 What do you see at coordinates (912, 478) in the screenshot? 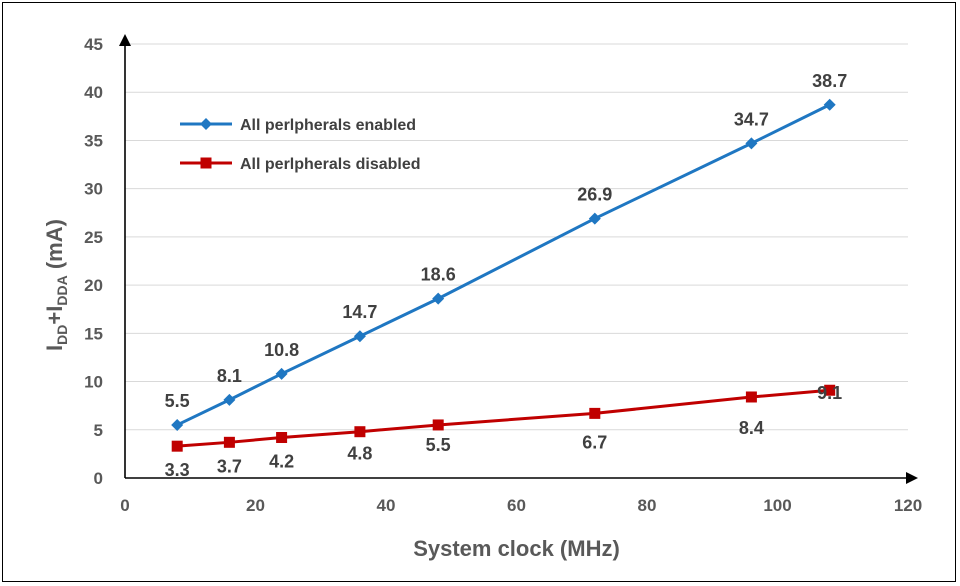
I see `x-axis-arrow` at bounding box center [912, 478].